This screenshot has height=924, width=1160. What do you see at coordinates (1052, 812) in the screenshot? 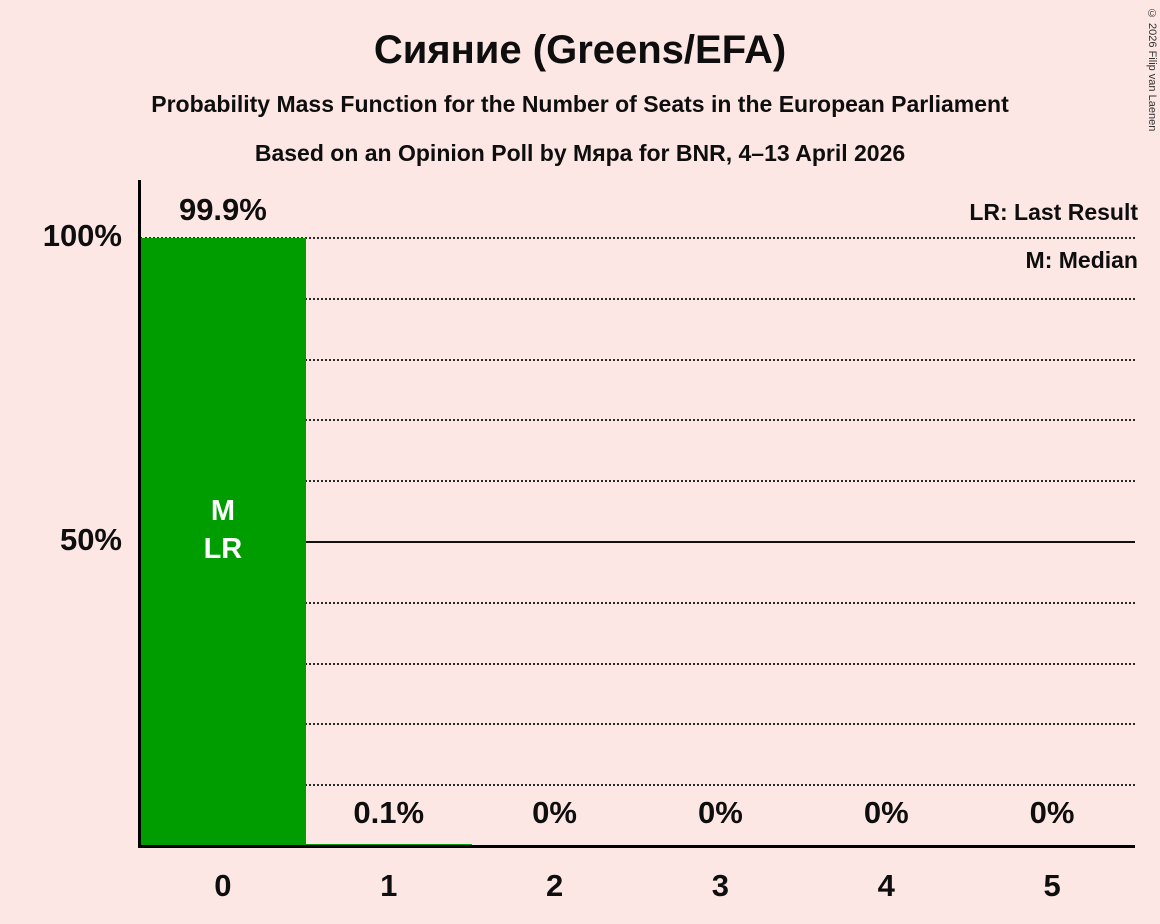
I see `value-label-5: 0%` at bounding box center [1052, 812].